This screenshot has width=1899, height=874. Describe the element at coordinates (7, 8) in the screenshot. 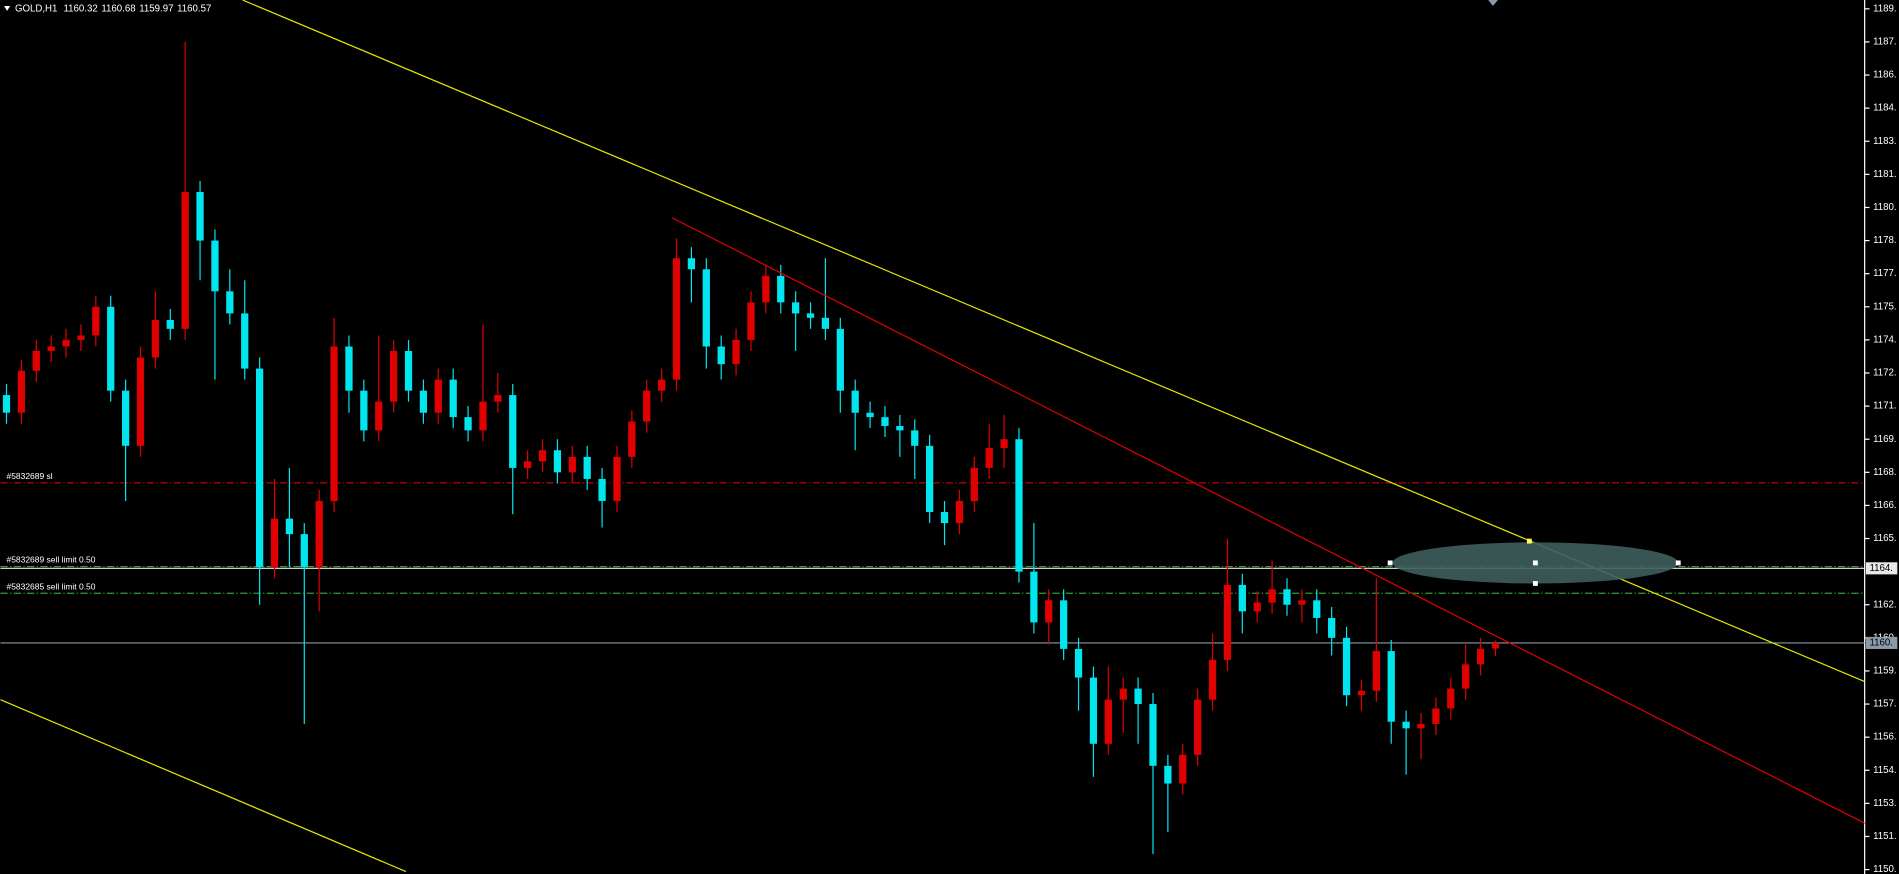

I see `menu-arrow` at that location.